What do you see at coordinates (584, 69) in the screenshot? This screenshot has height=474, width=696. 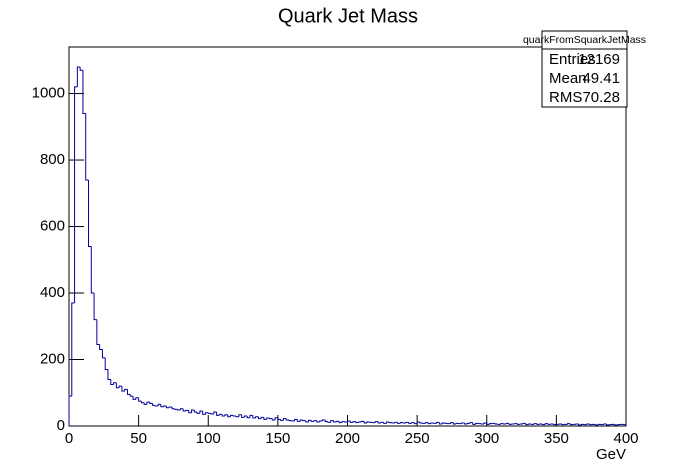 I see `stats-box` at bounding box center [584, 69].